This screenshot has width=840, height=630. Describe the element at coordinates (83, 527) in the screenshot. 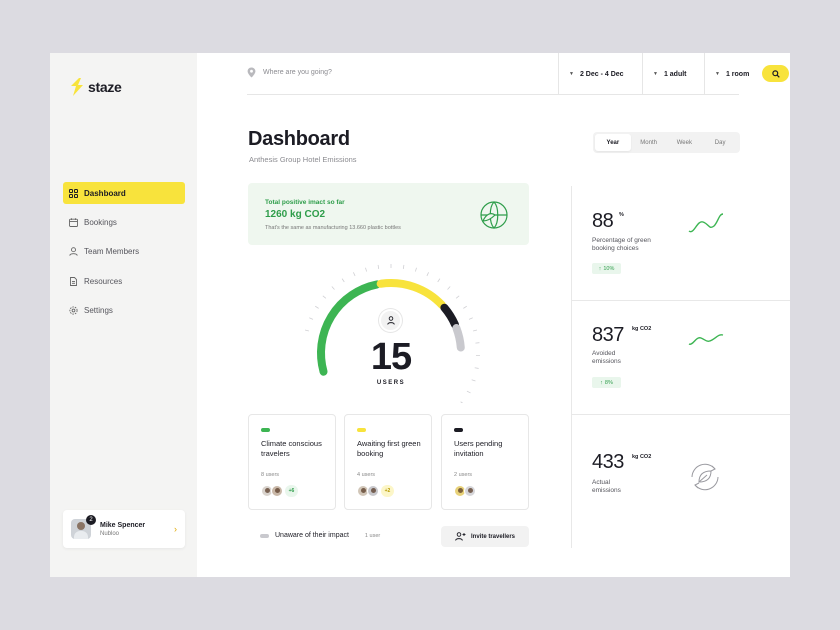

I see `avatar: 2` at that location.